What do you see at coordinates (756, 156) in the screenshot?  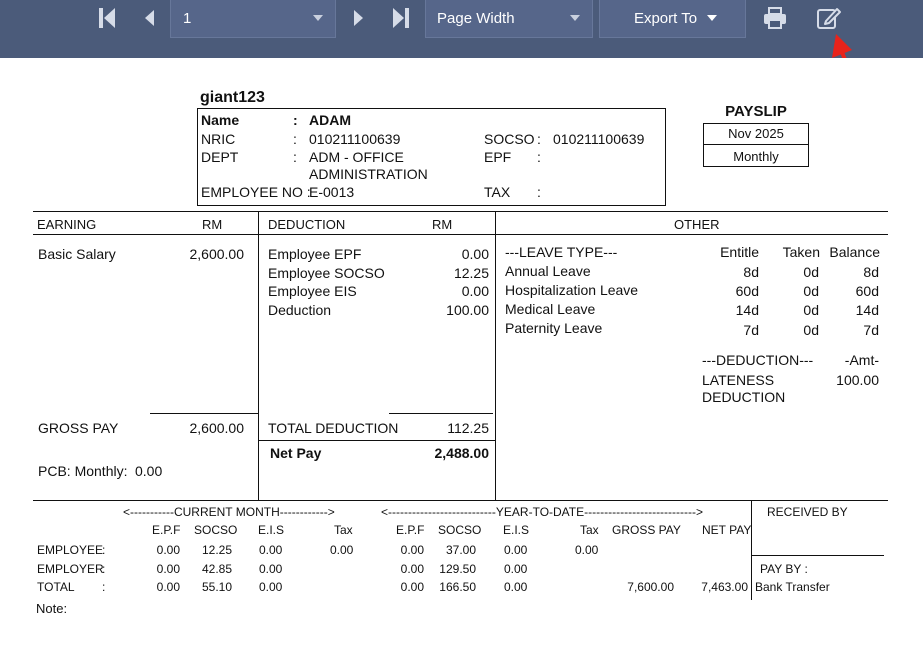 I see `frequency-box` at bounding box center [756, 156].